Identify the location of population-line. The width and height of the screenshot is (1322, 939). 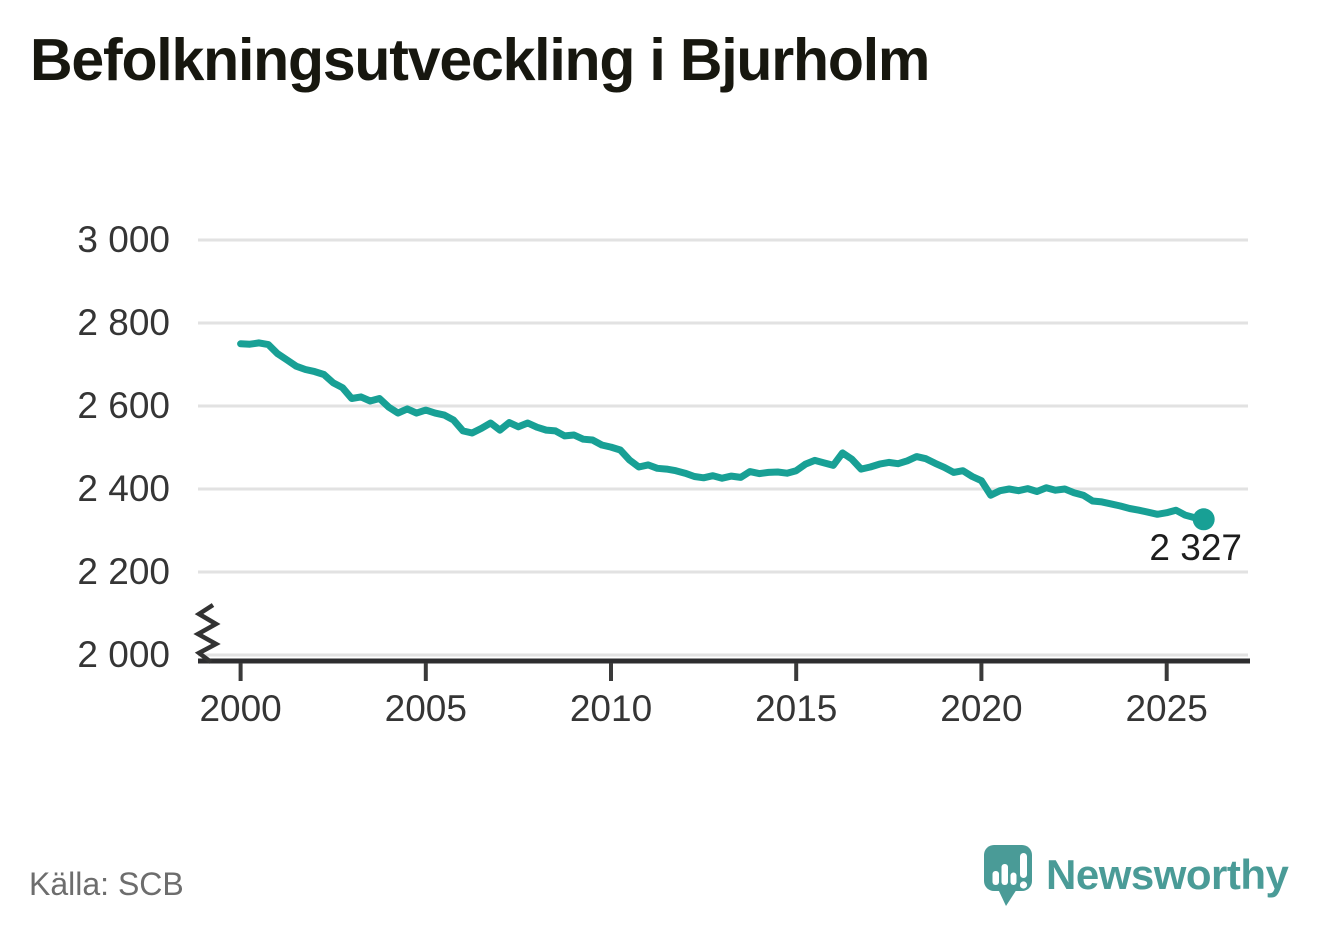
(722, 431).